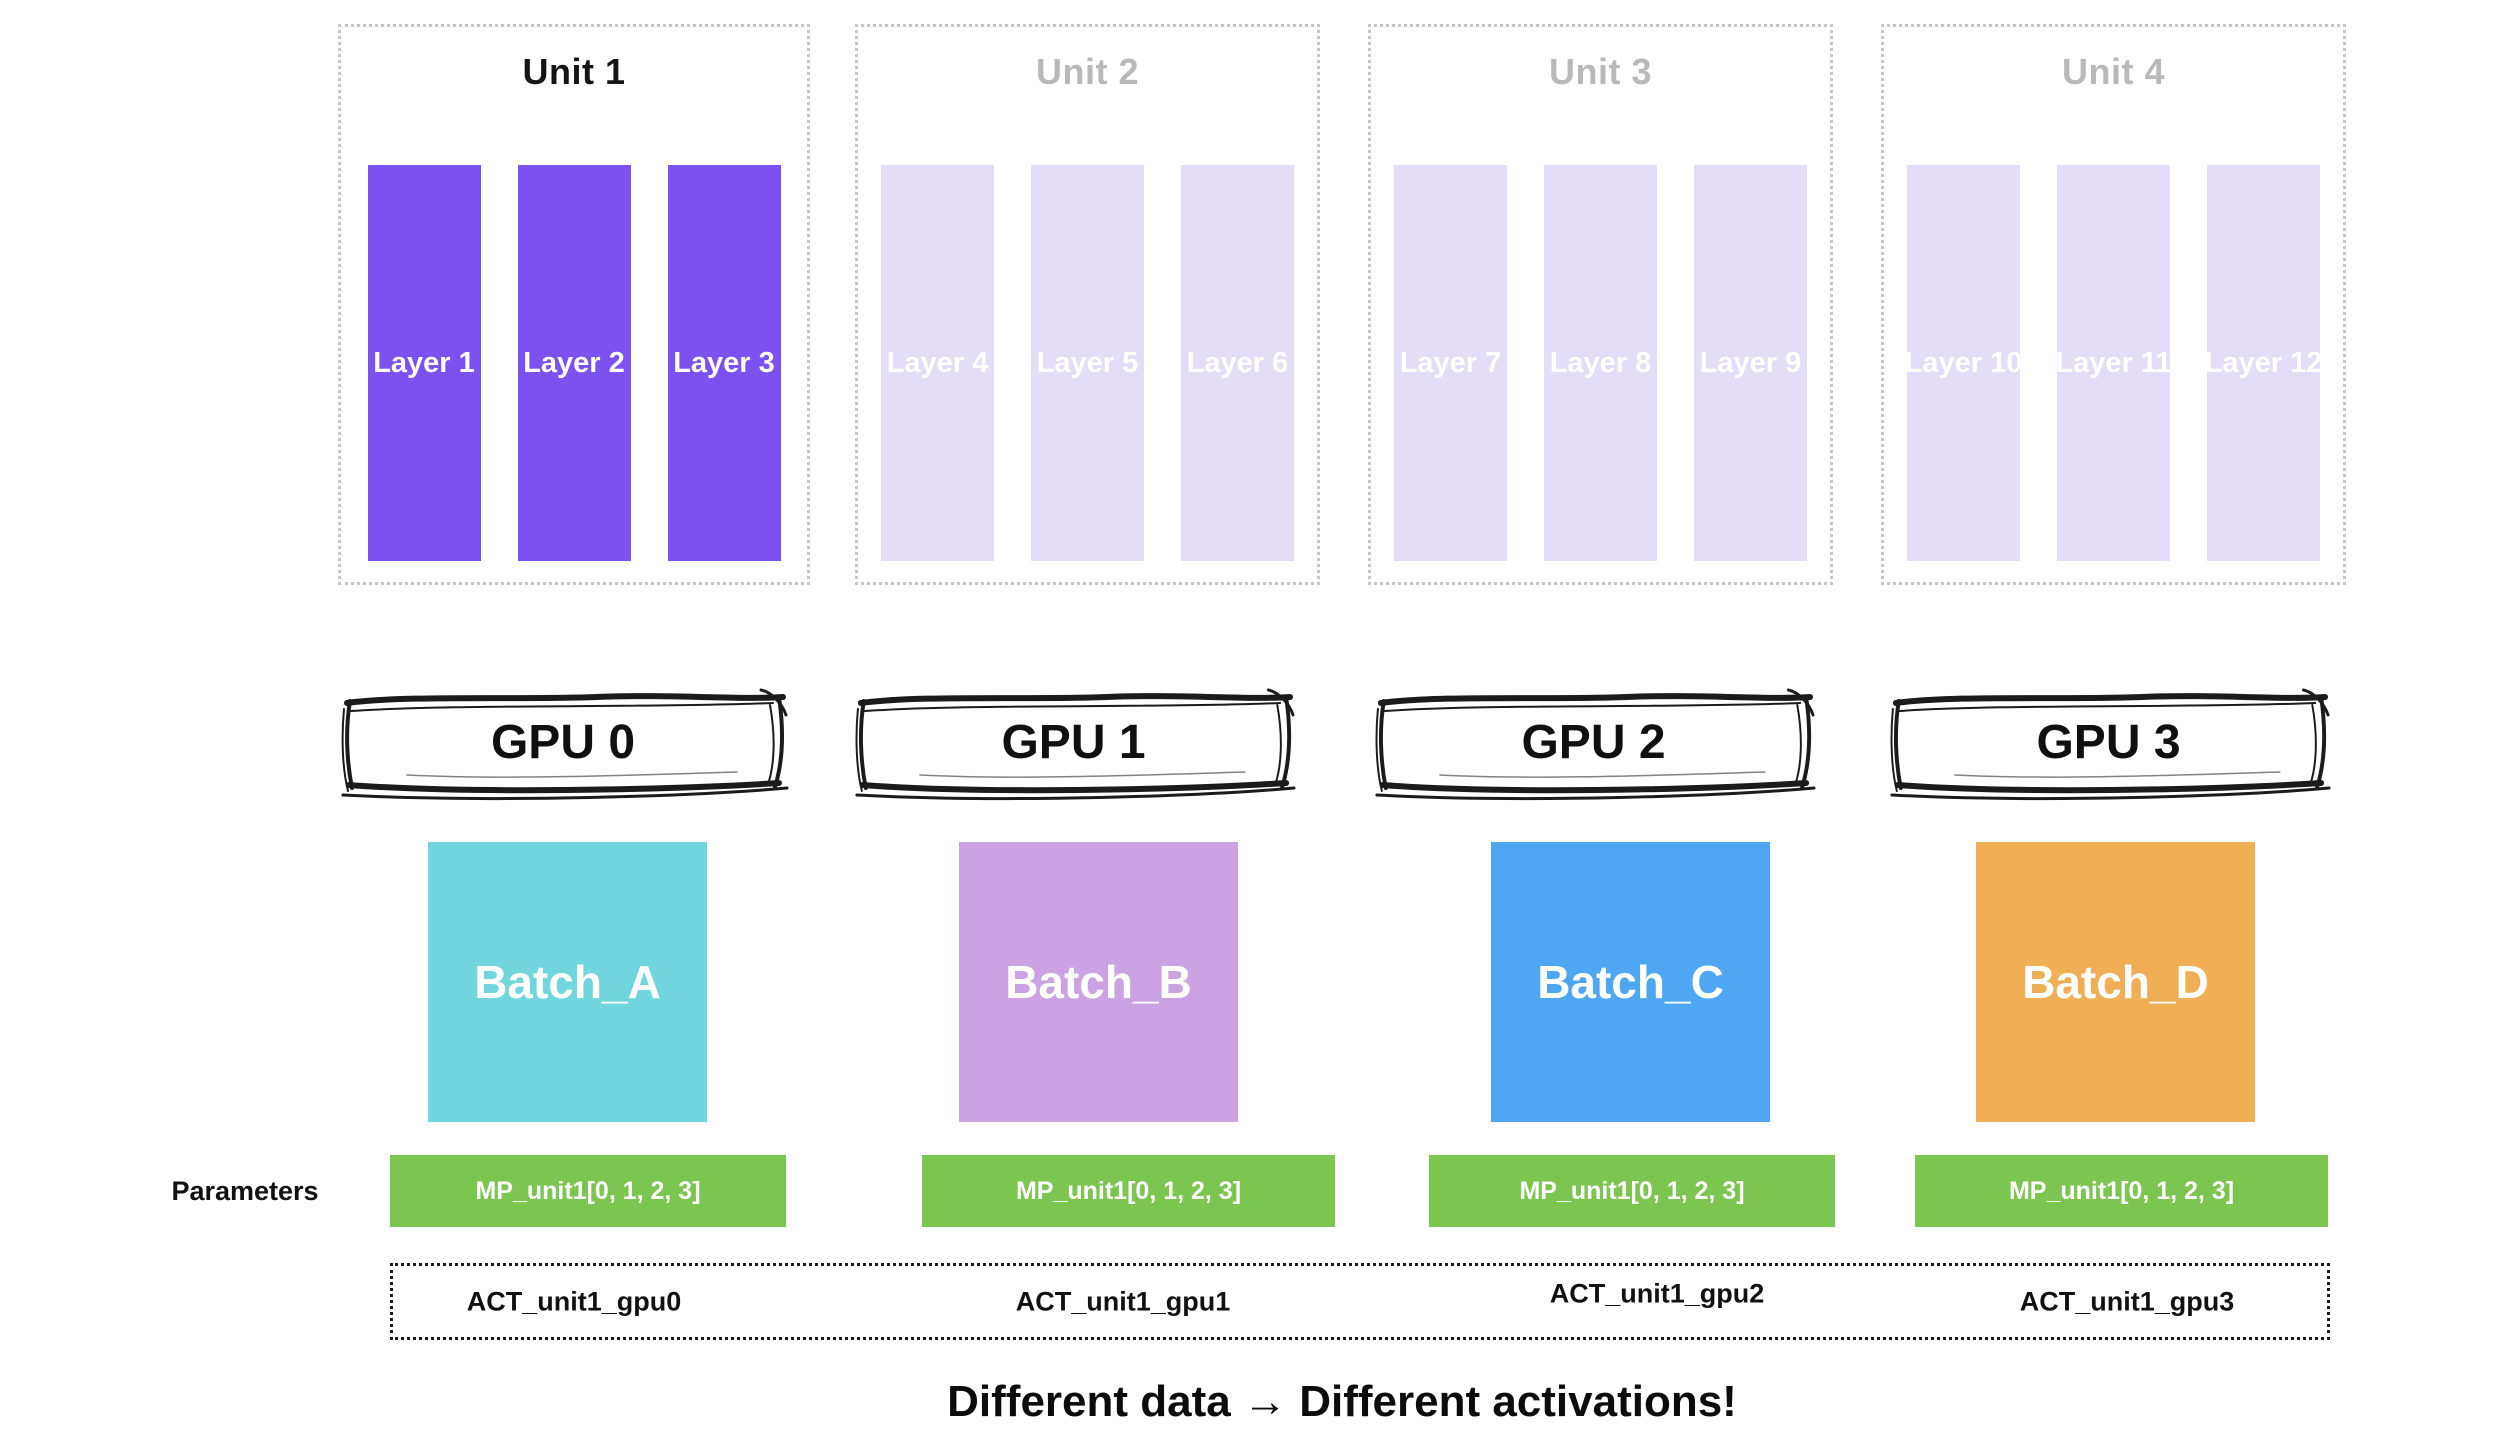  I want to click on layer-bar-2: Layer 2, so click(574, 363).